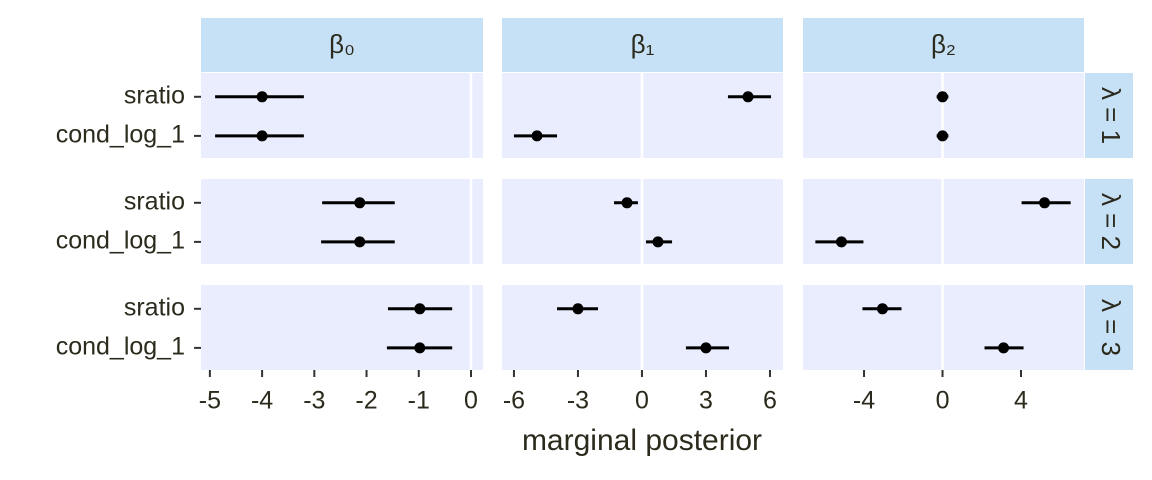 Image resolution: width=1152 pixels, height=480 pixels. I want to click on column-strip-label: β₀, so click(342, 44).